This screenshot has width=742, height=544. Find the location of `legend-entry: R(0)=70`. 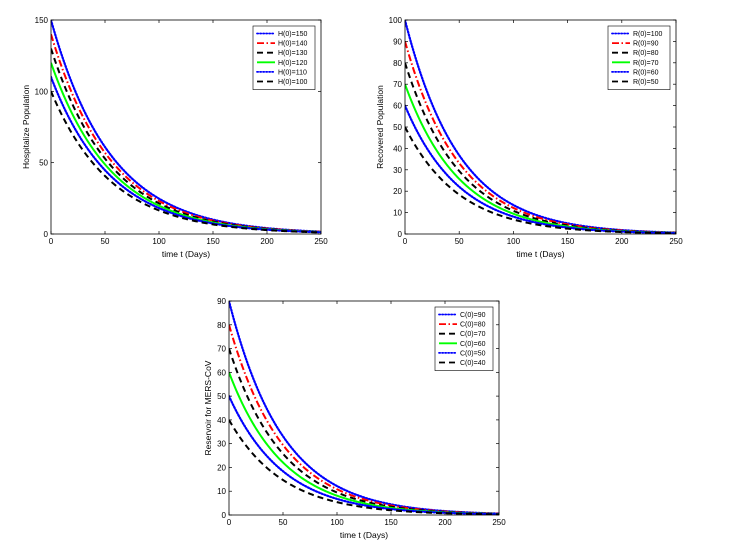

legend-entry: R(0)=70 is located at coordinates (646, 63).